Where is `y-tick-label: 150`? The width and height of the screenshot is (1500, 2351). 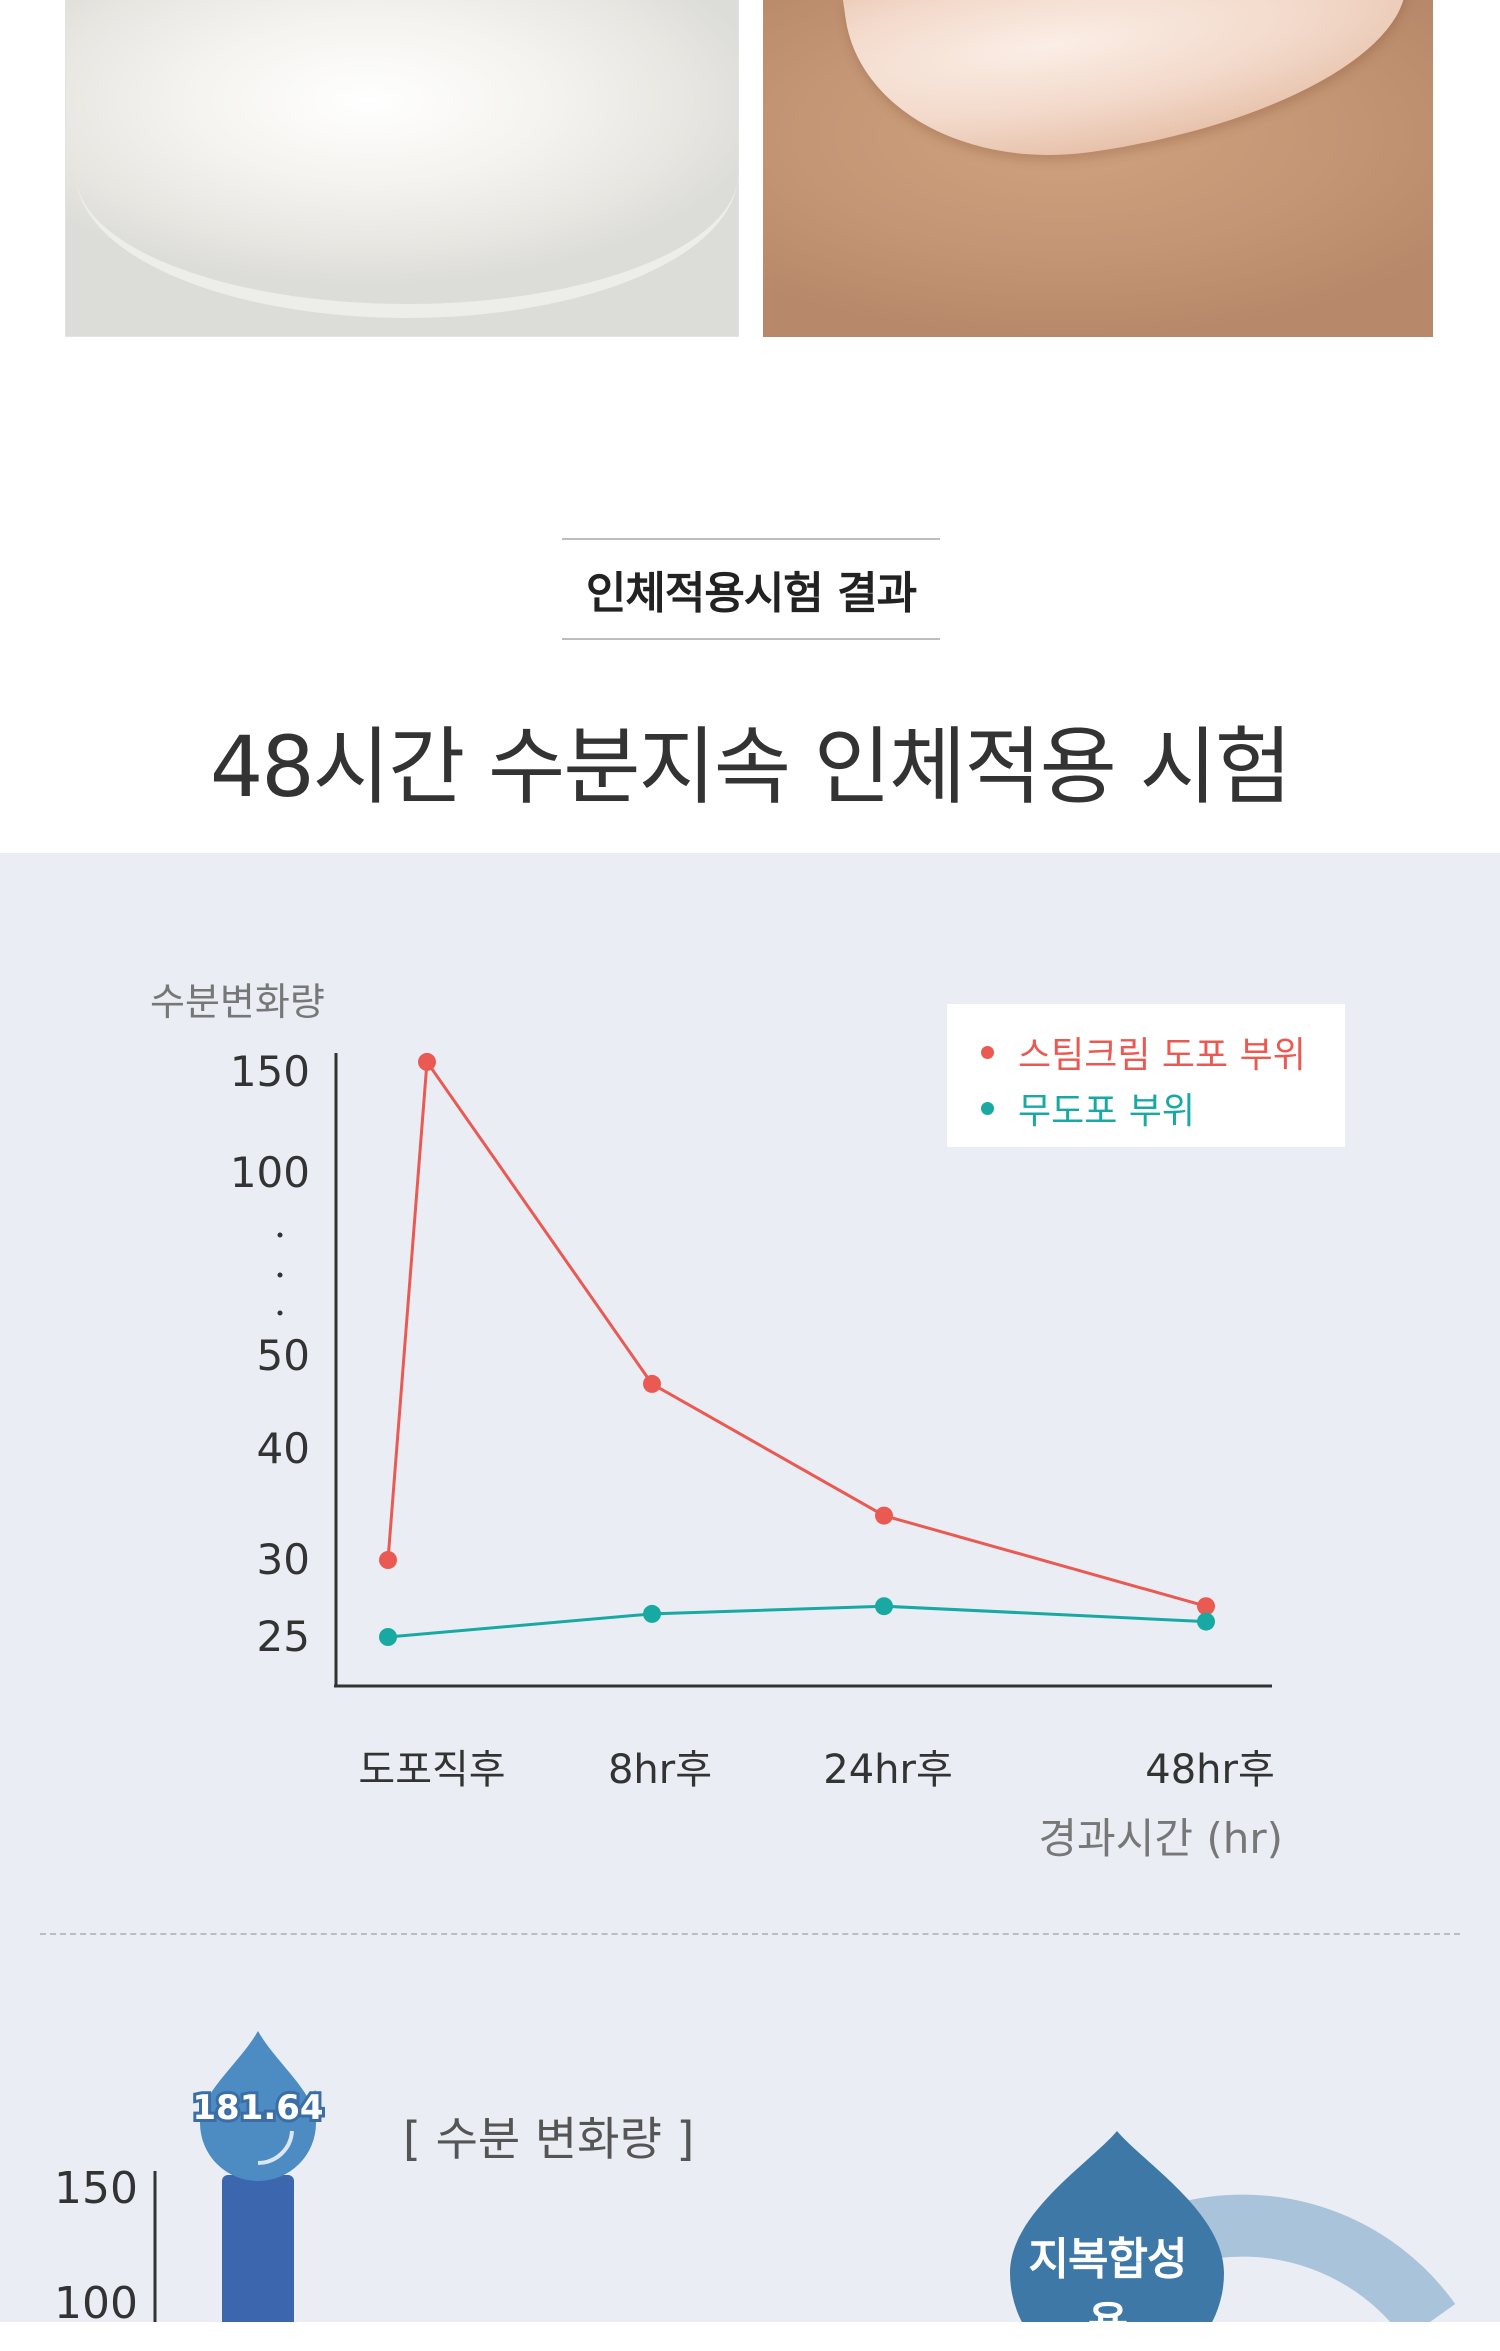
y-tick-label: 150 is located at coordinates (270, 1071).